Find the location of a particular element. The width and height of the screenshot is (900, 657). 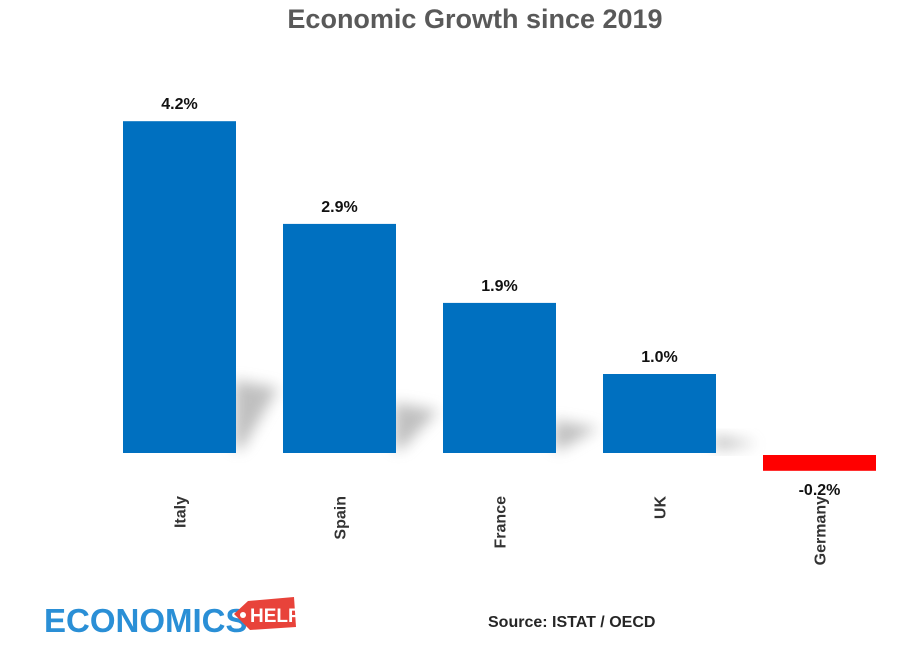

category-labels: Italy Spain France UK Germany is located at coordinates (501, 531).